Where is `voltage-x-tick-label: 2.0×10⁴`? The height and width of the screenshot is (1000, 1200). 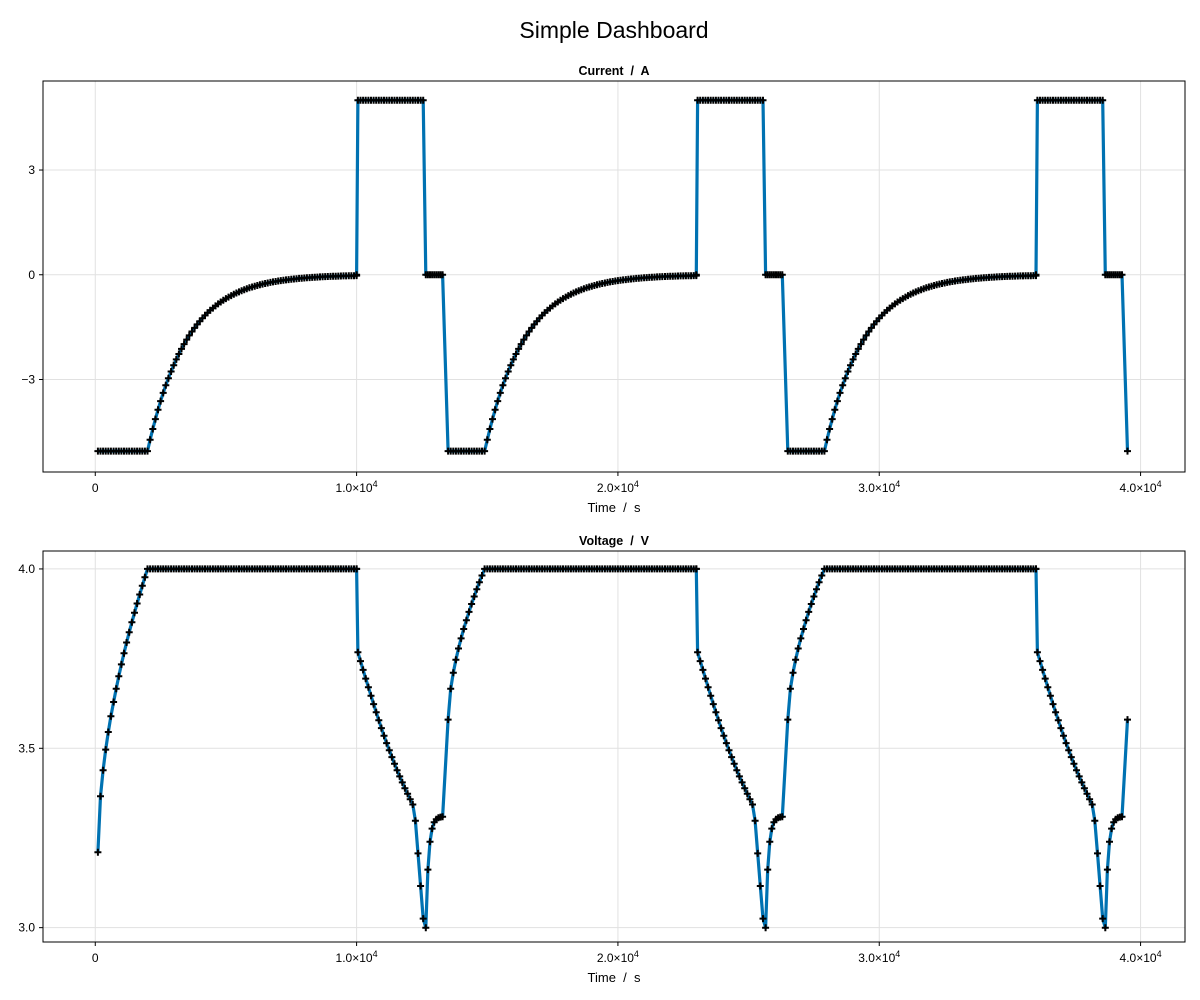 voltage-x-tick-label: 2.0×10⁴ is located at coordinates (618, 957).